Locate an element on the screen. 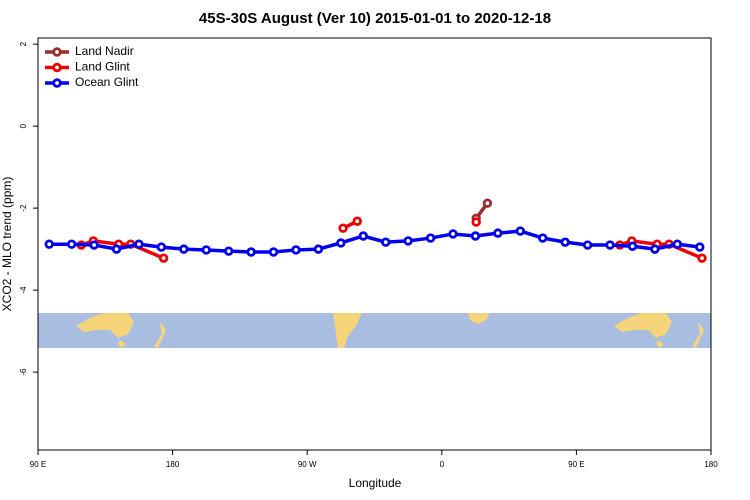 The height and width of the screenshot is (500, 750). legend-label: Land Glint is located at coordinates (102, 67).